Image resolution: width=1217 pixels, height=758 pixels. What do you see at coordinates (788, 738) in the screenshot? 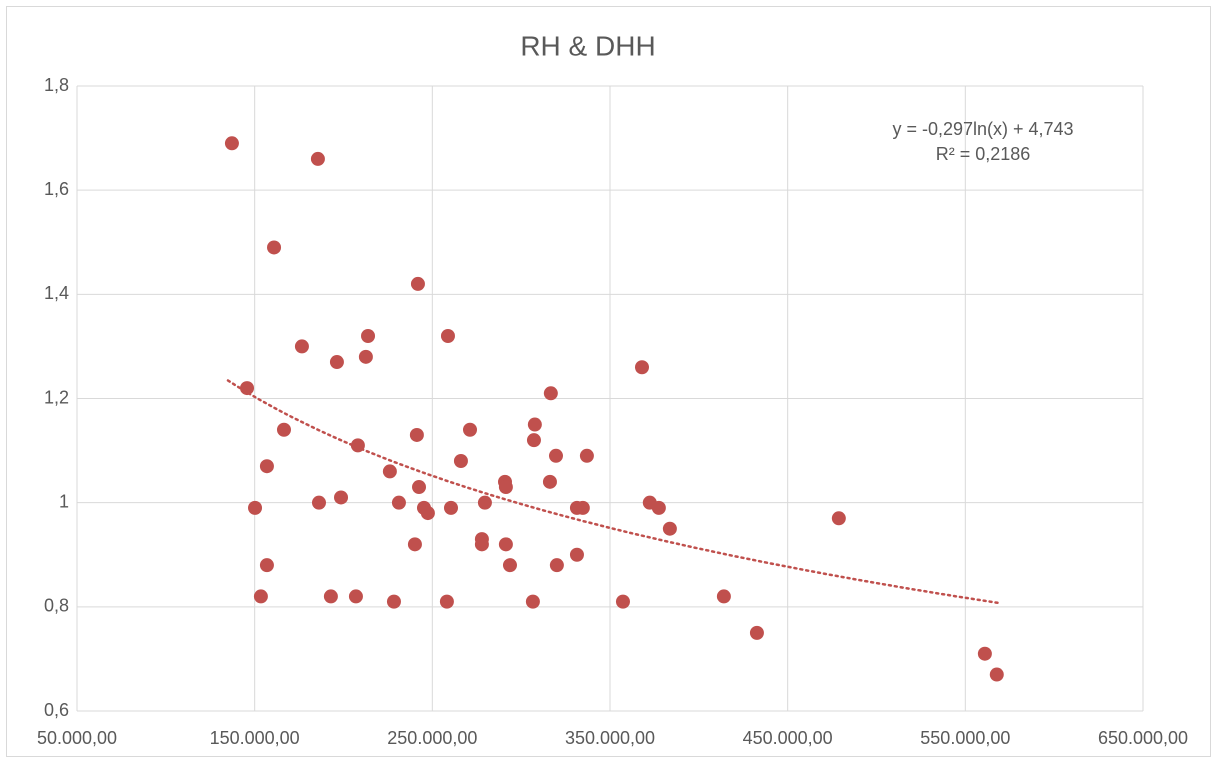
I see `x-tick-label: 450.000,00` at bounding box center [788, 738].